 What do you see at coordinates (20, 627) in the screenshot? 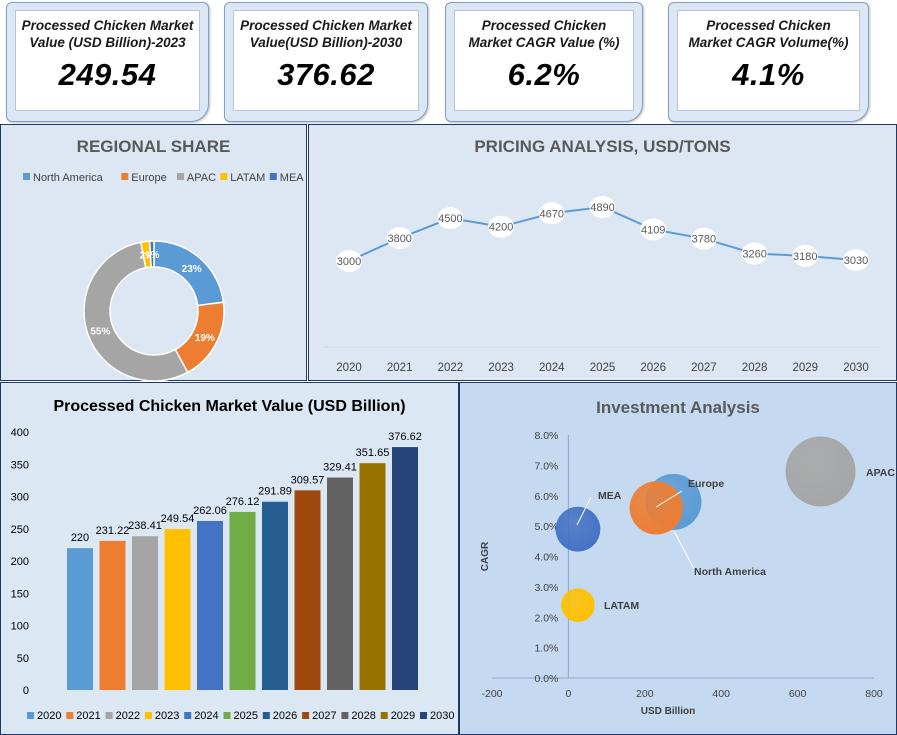
I see `y-tick-label: 100` at bounding box center [20, 627].